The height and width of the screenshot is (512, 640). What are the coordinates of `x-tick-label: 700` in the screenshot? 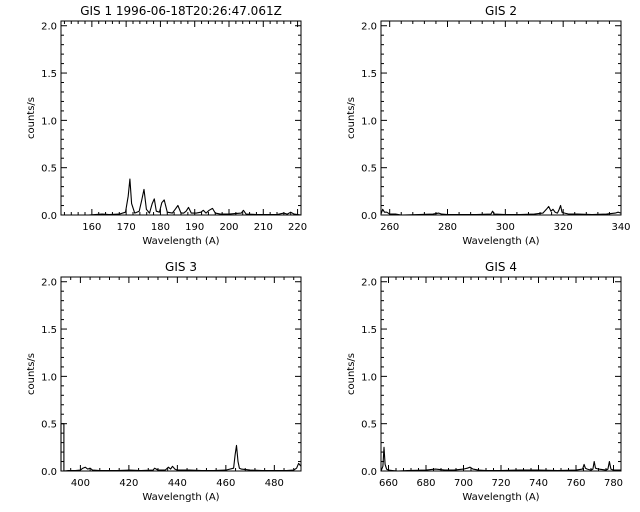 It's located at (463, 483).